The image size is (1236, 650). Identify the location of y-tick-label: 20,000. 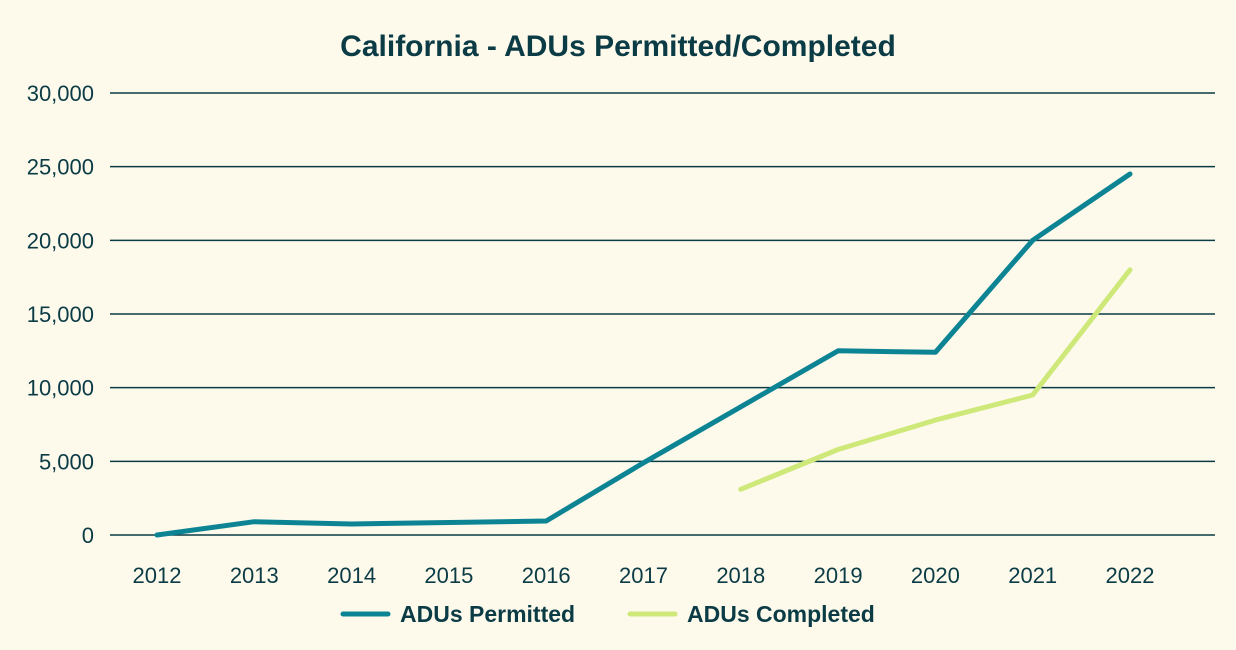
(60, 240).